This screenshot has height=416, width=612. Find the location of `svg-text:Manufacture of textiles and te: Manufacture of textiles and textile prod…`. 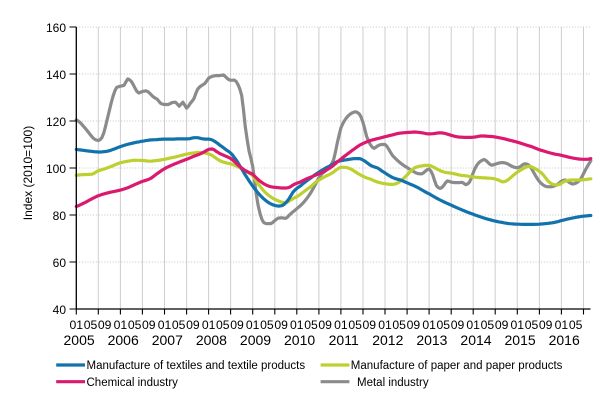

svg-text:Manufacture of textiles and te: Manufacture of textiles and textile prod… is located at coordinates (196, 366).